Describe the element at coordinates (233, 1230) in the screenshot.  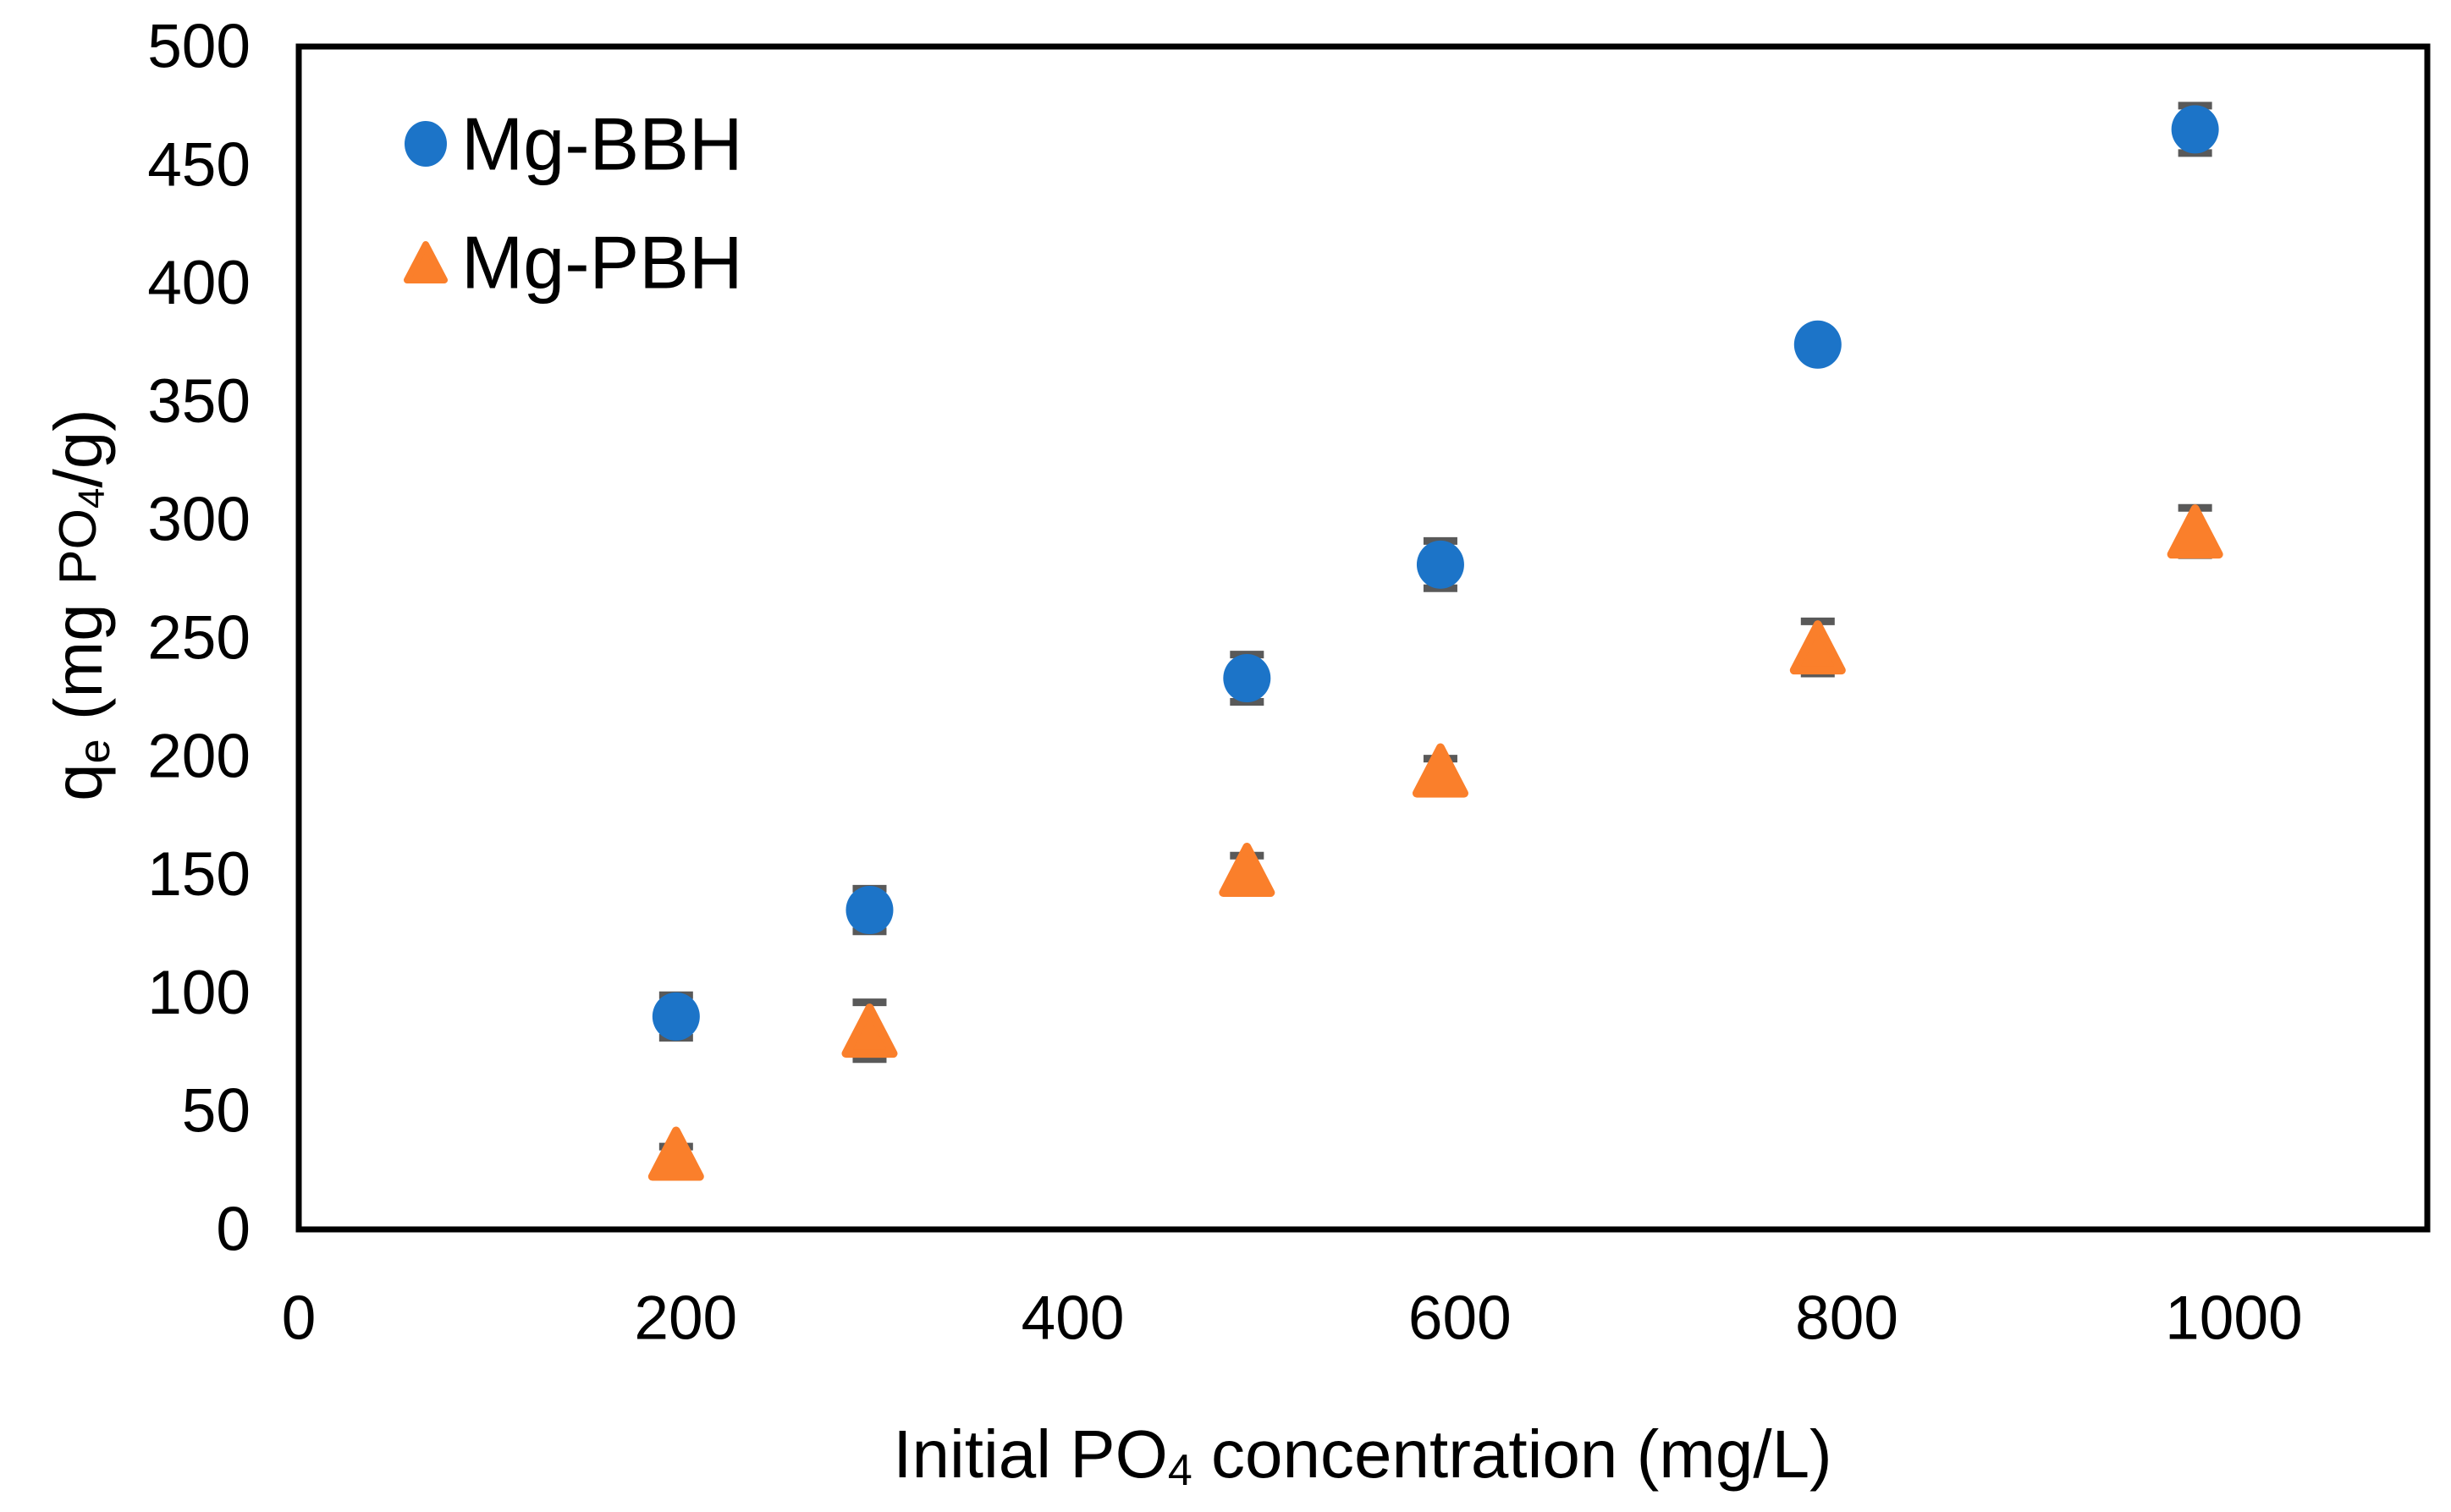
I see `y-tick-label-0: 0` at that location.